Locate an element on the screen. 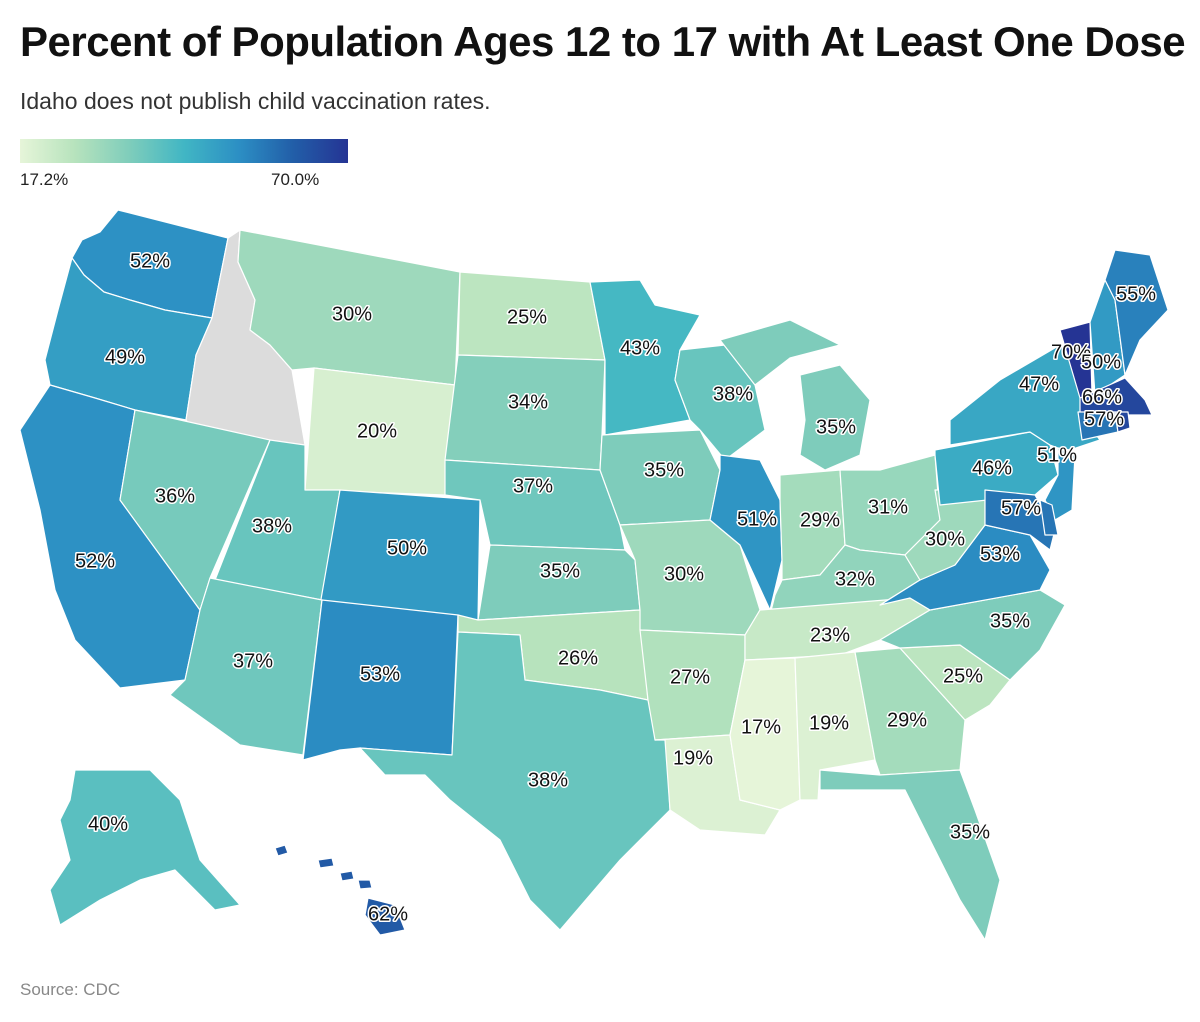  label-arizona: 37% is located at coordinates (253, 661).